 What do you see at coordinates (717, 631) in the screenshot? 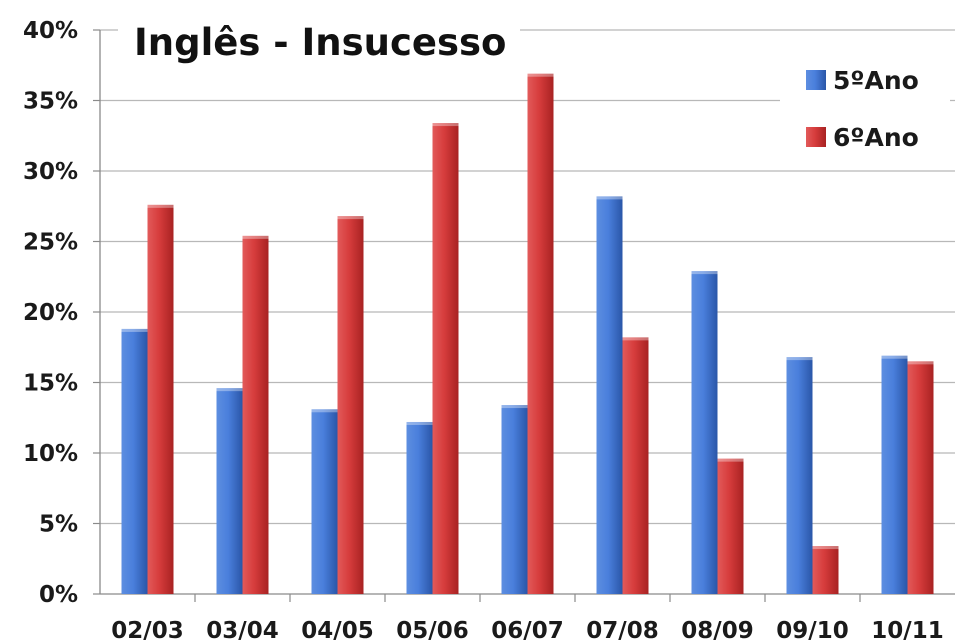
I see `x-tick-label: 08/09` at bounding box center [717, 631].